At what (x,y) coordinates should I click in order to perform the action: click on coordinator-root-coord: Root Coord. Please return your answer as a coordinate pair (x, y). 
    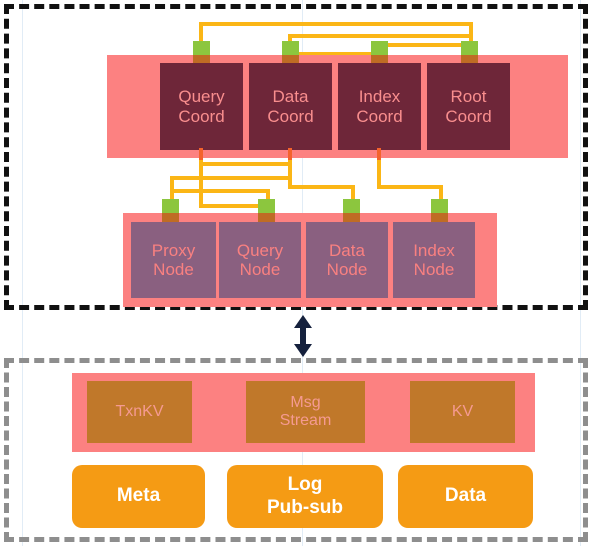
    Looking at the image, I should click on (468, 106).